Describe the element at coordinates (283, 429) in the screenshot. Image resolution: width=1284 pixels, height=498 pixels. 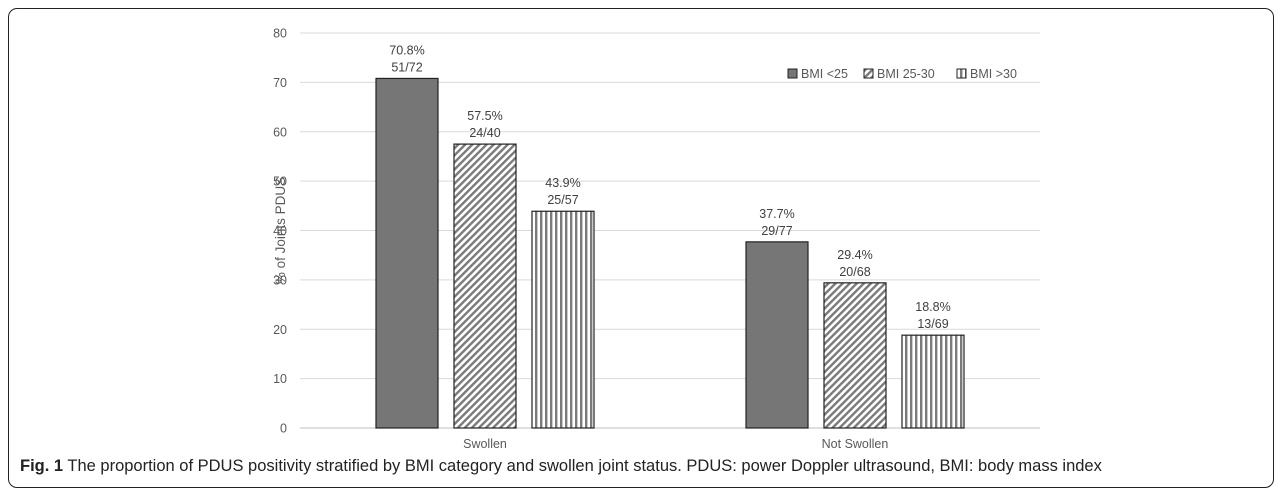
I see `y-tick-label: 0` at that location.